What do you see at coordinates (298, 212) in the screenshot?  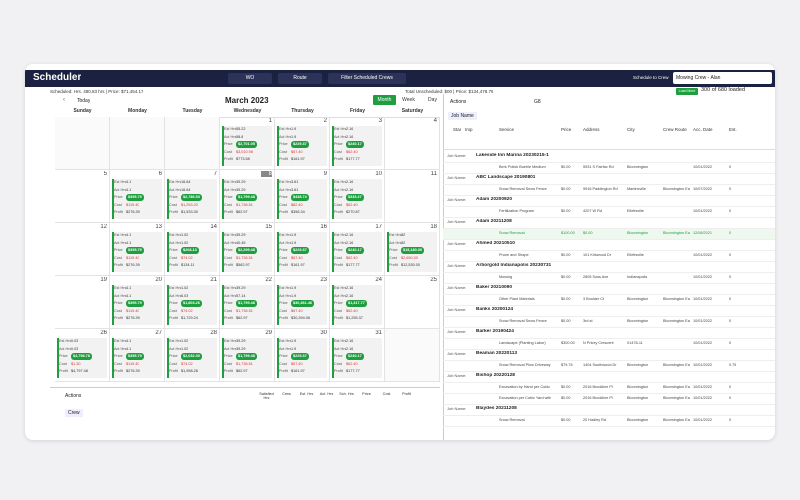 I see `event-field-value: $356.34` at bounding box center [298, 212].